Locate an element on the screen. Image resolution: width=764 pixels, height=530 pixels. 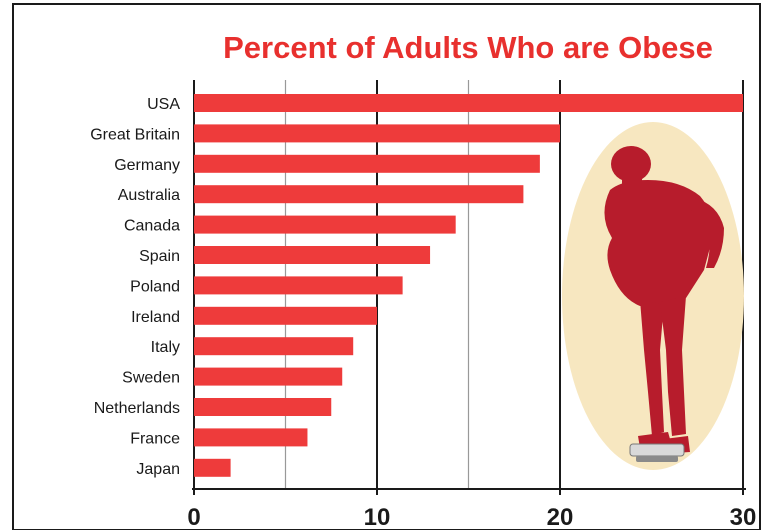
category-label: Ireland is located at coordinates (155, 317).